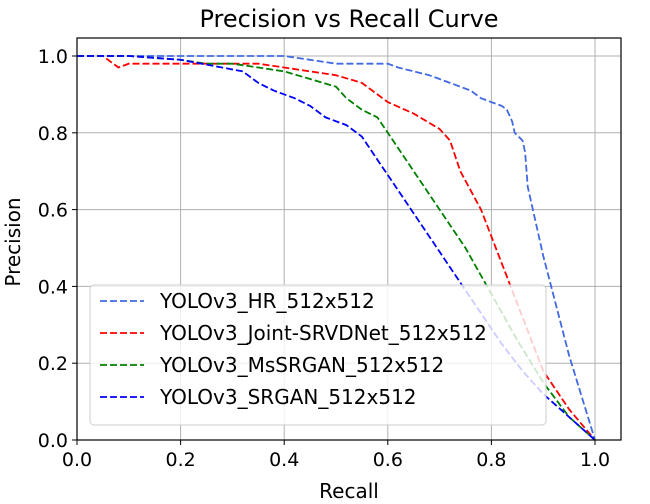 This screenshot has width=650, height=504. What do you see at coordinates (53, 441) in the screenshot?
I see `y-tick-label: 0.0` at bounding box center [53, 441].